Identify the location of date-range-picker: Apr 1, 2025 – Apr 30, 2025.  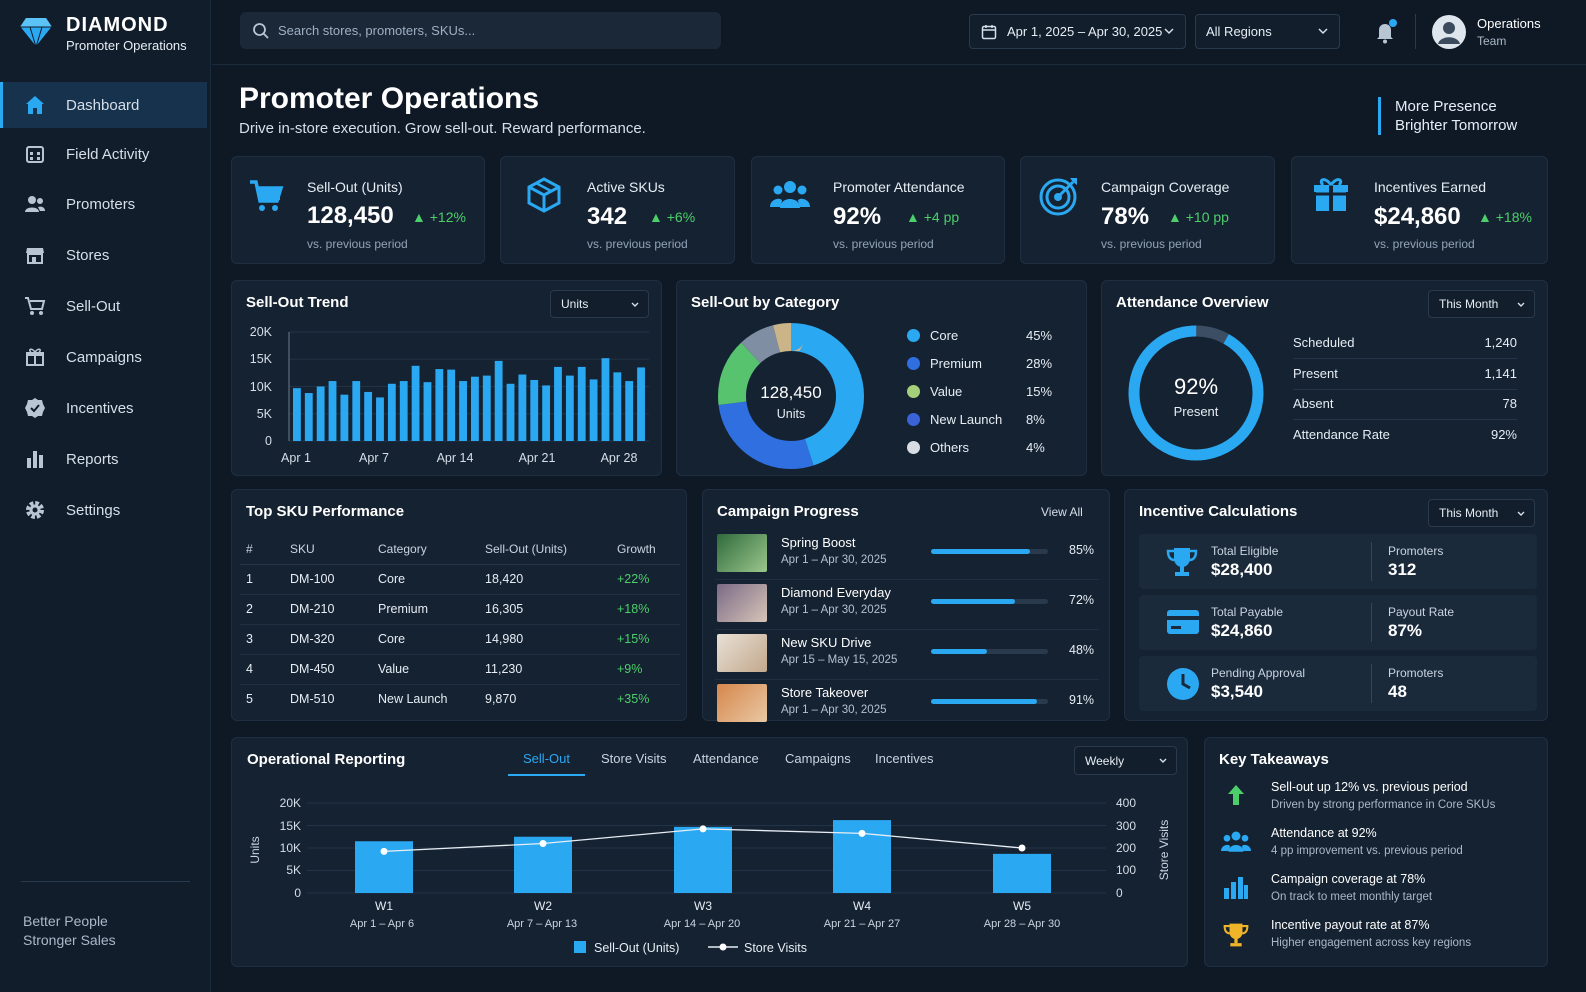
(1077, 31).